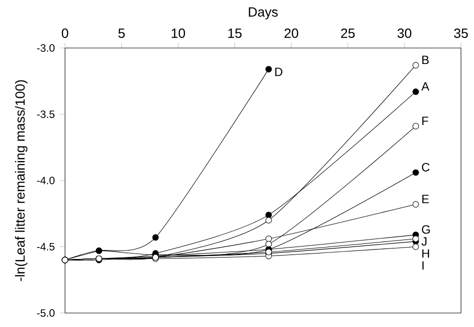 This screenshot has height=327, width=474. Describe the element at coordinates (425, 86) in the screenshot. I see `series-label: A` at that location.